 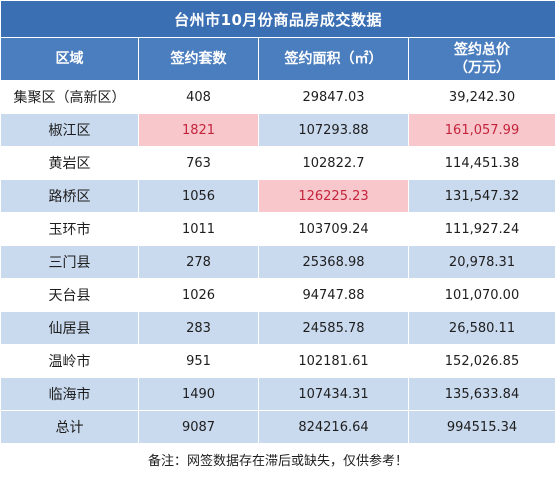 What do you see at coordinates (481, 196) in the screenshot?
I see `total-cell: 131,547.32` at bounding box center [481, 196].